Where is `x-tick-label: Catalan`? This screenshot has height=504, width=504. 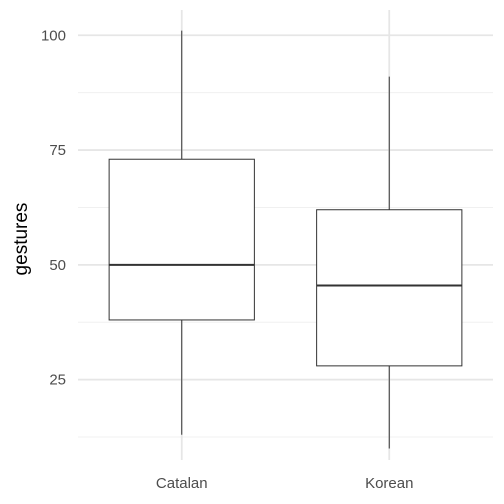
x-tick-label: Catalan is located at coordinates (182, 483).